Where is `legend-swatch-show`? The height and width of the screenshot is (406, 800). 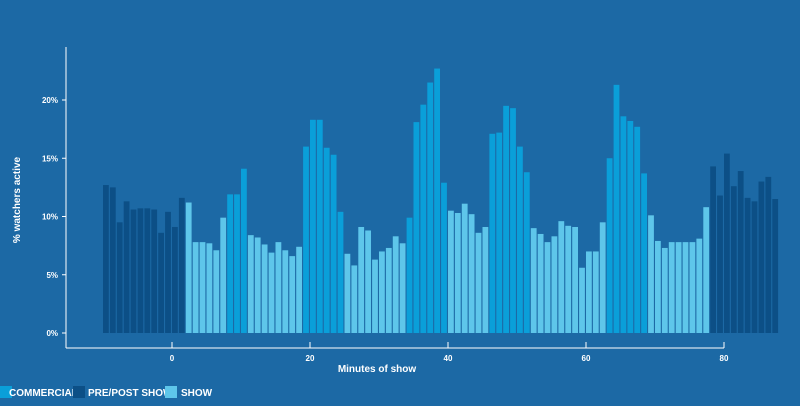
legend-swatch-show is located at coordinates (171, 392).